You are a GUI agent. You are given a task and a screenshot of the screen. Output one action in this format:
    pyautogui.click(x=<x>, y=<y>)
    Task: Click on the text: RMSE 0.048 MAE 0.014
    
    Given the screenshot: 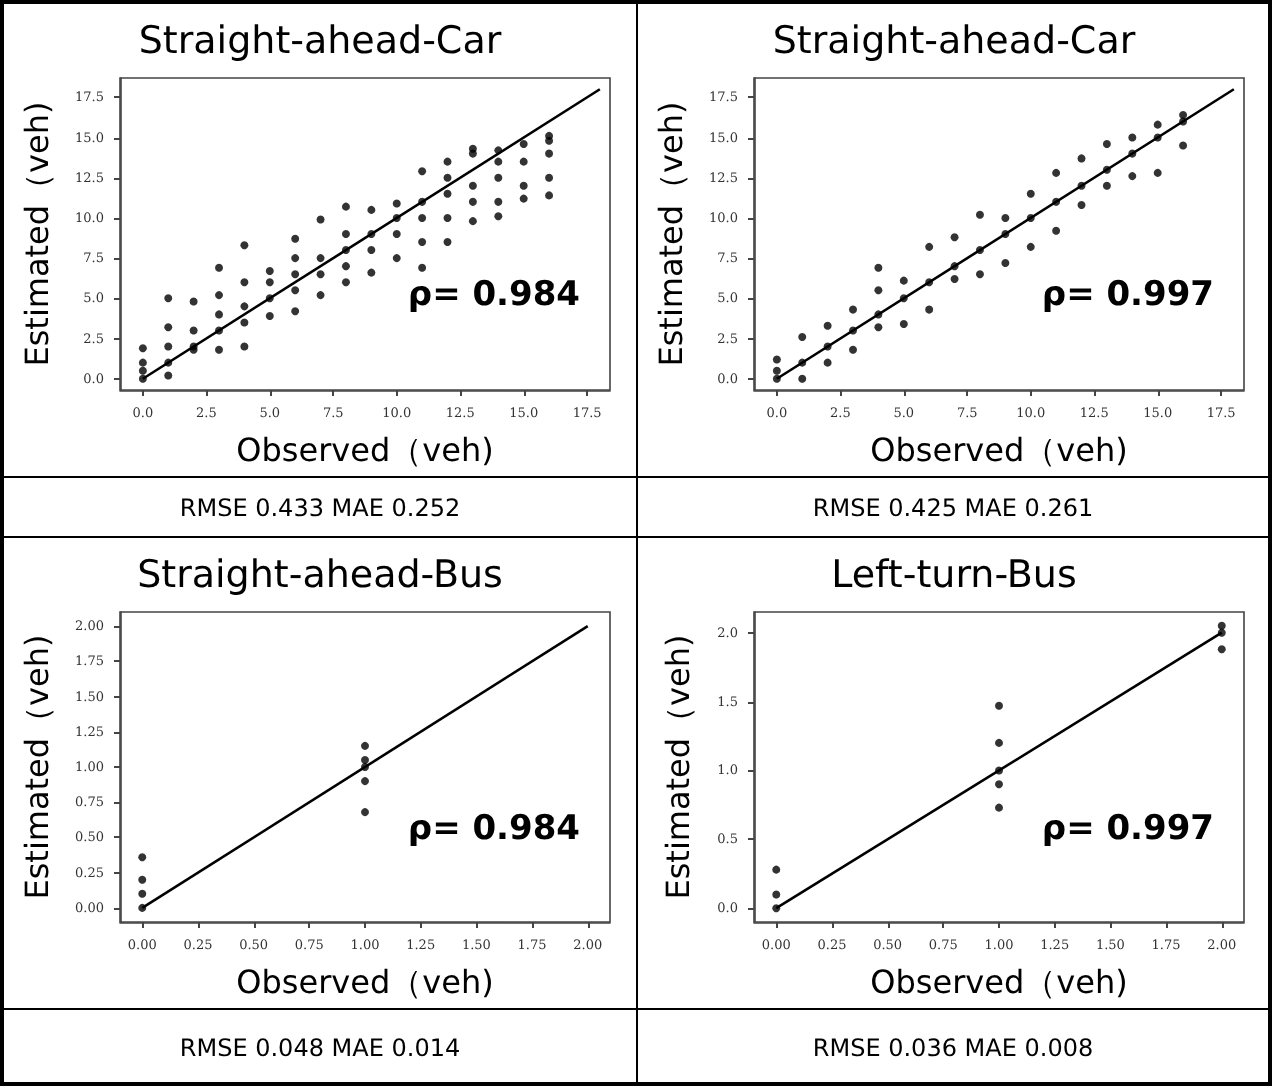 What is the action you would take?
    pyautogui.click(x=320, y=1046)
    